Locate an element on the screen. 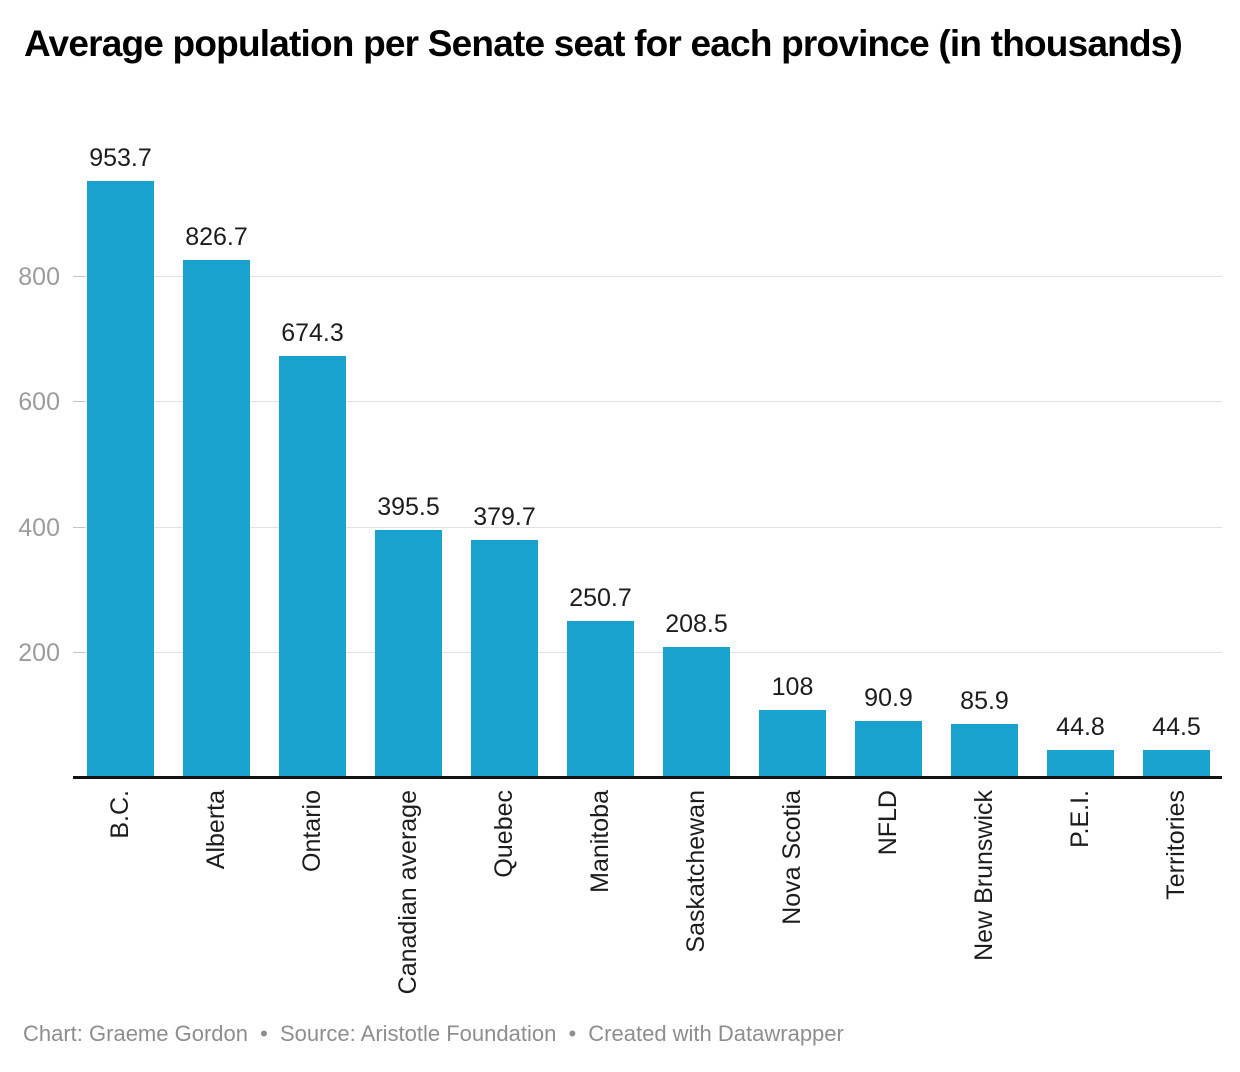 This screenshot has width=1240, height=1072. bar-ontario is located at coordinates (312, 567).